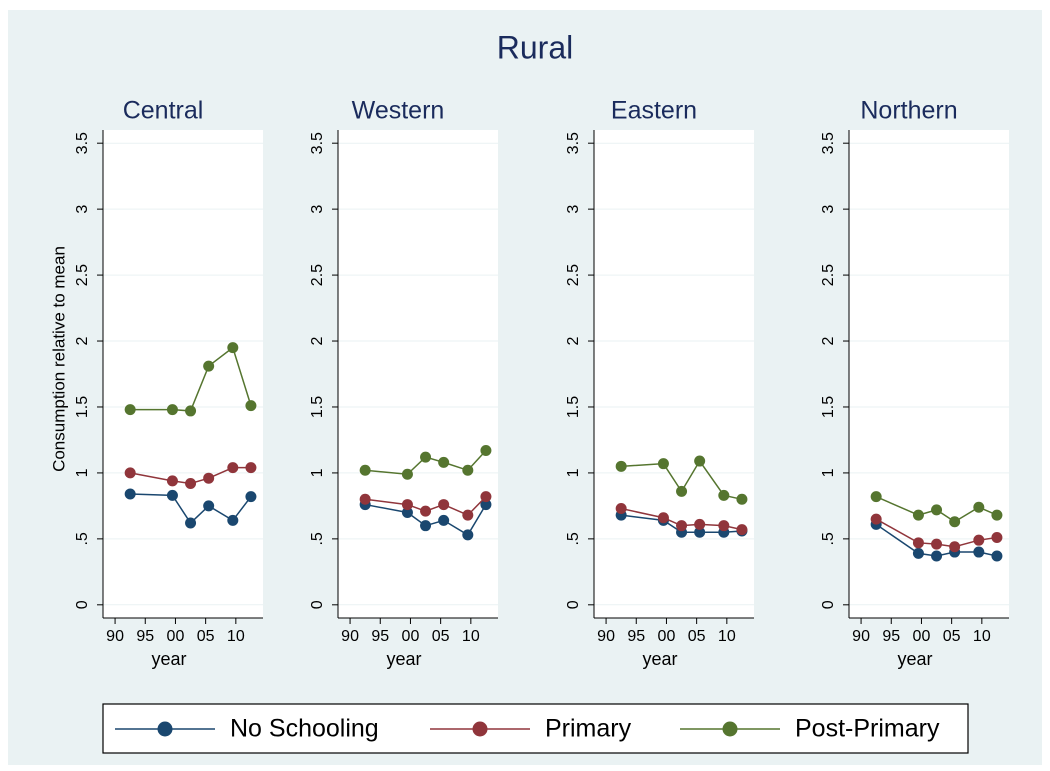 This screenshot has height=771, width=1050. I want to click on panel-title: Eastern, so click(654, 111).